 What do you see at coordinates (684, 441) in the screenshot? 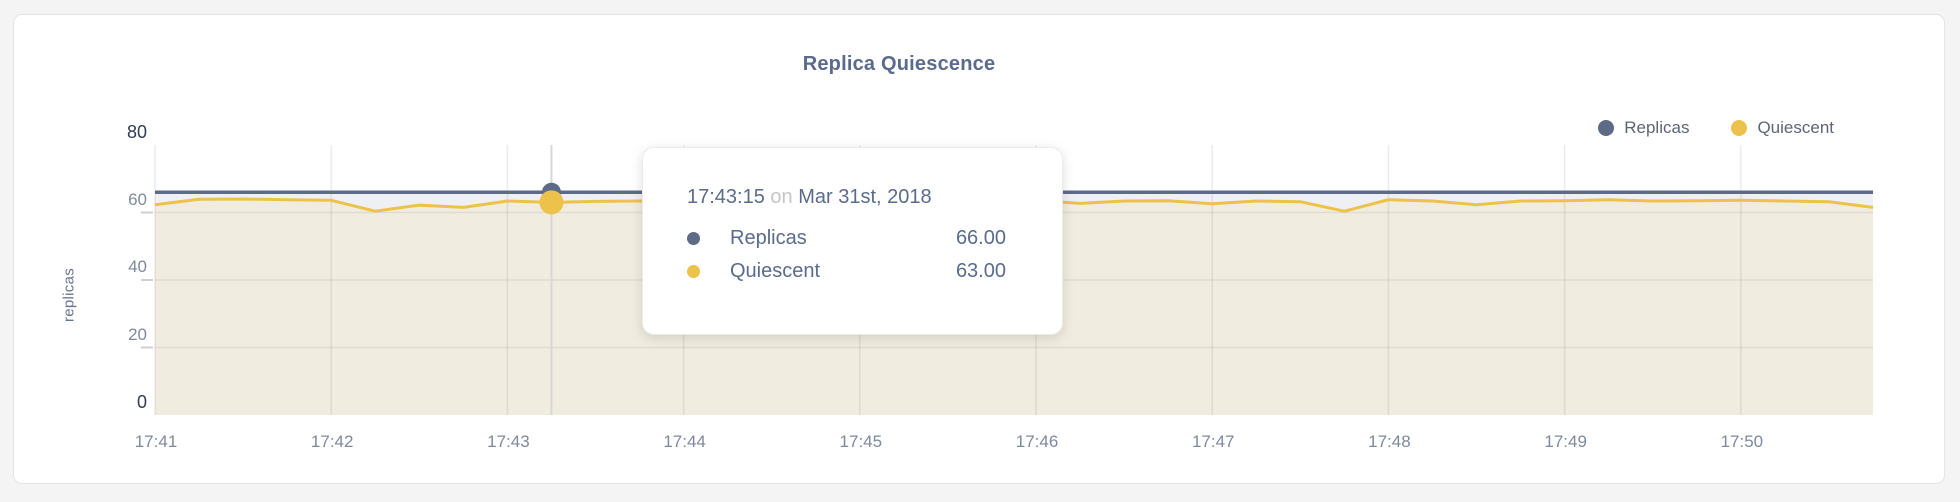
I see `x-tick-label: 17:44` at bounding box center [684, 441].